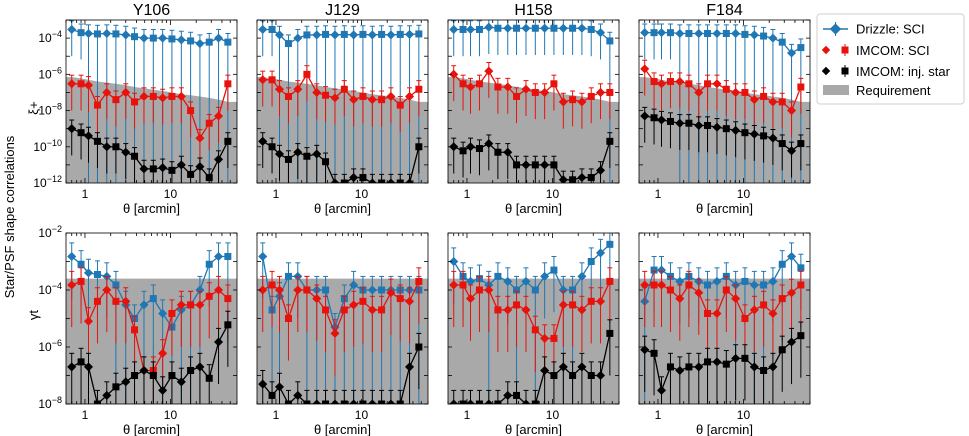 Image resolution: width=969 pixels, height=436 pixels. What do you see at coordinates (342, 10) in the screenshot?
I see `panel-title: J129` at bounding box center [342, 10].